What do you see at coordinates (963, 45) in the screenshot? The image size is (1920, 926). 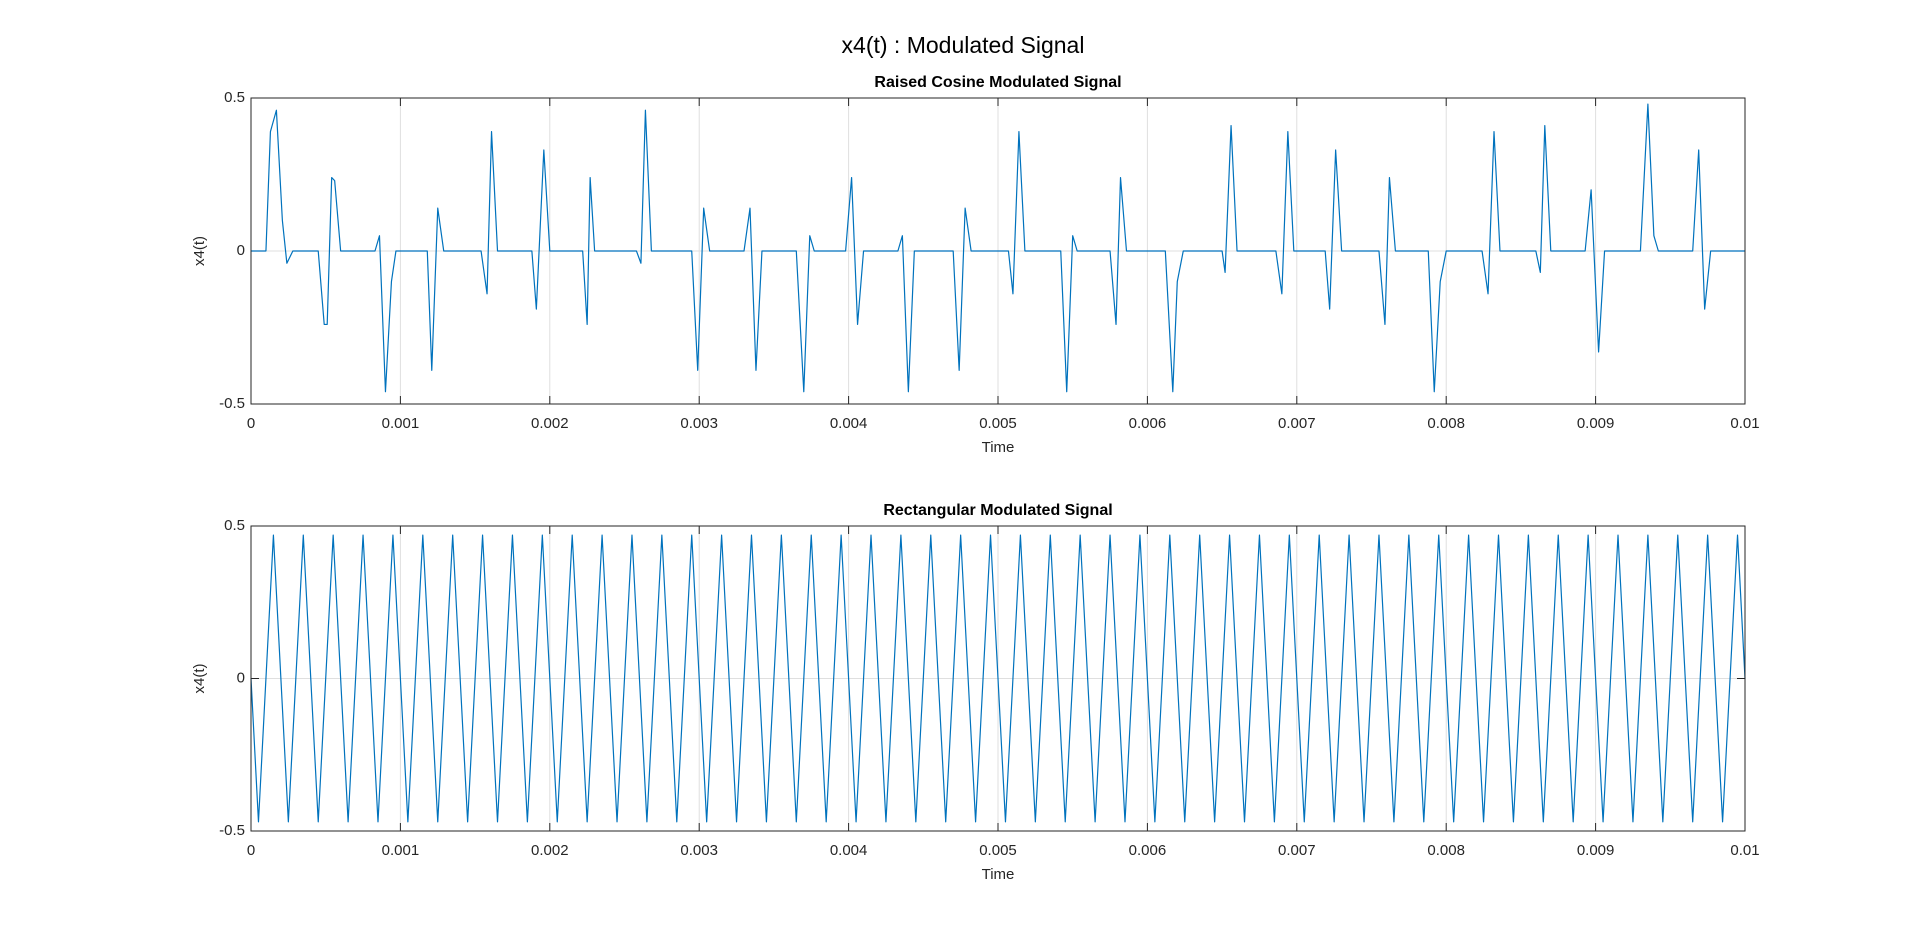 I see `figure-title: x4(t) : Modulated Signal` at bounding box center [963, 45].